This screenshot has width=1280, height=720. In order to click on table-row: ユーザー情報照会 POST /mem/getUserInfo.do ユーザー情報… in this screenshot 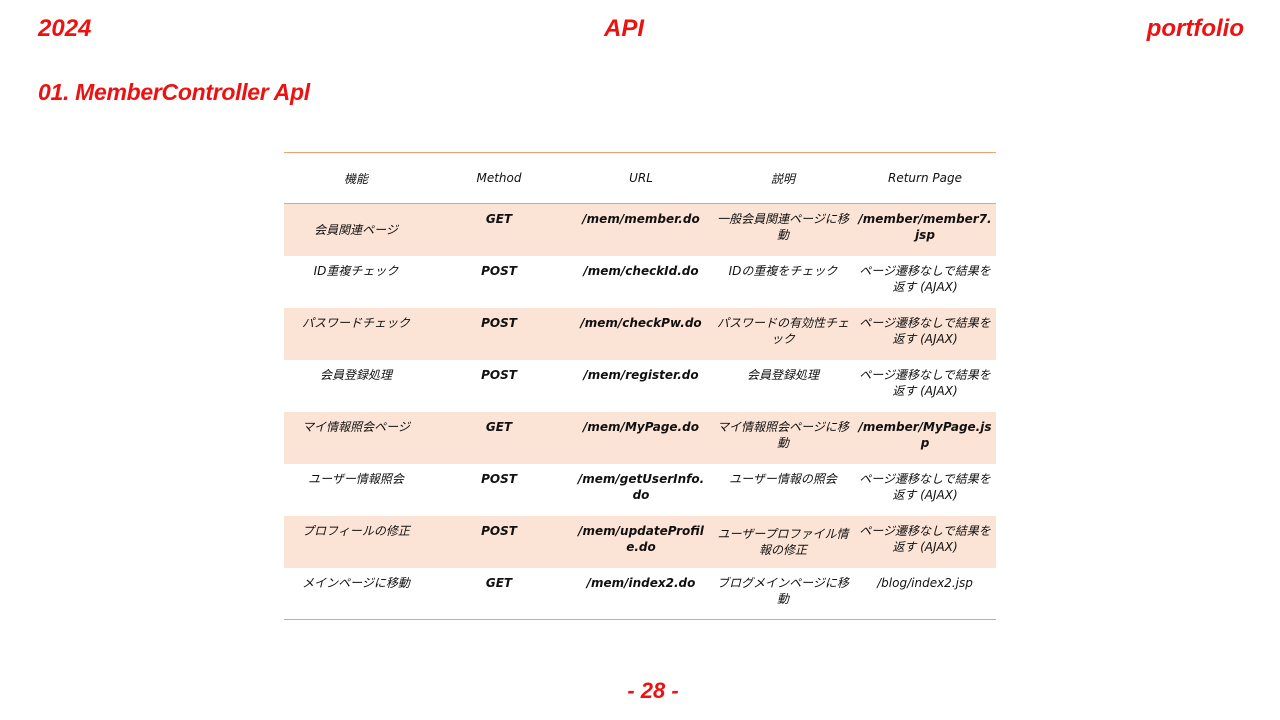, I will do `click(640, 490)`.